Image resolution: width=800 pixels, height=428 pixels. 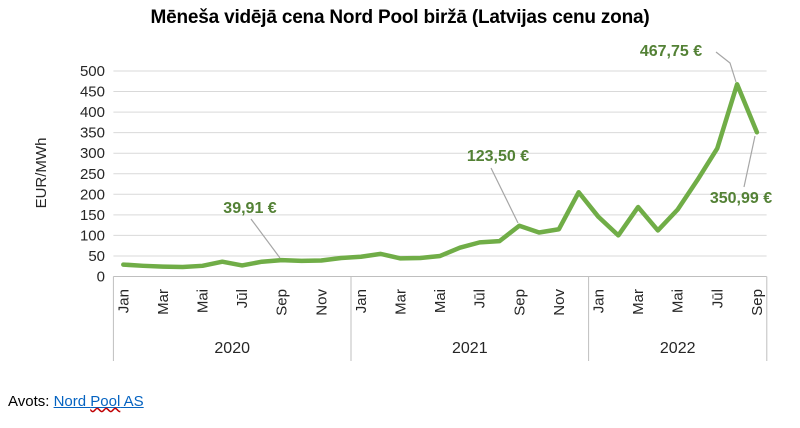 I want to click on source-line: Avots: Nord Pool AS, so click(x=76, y=401).